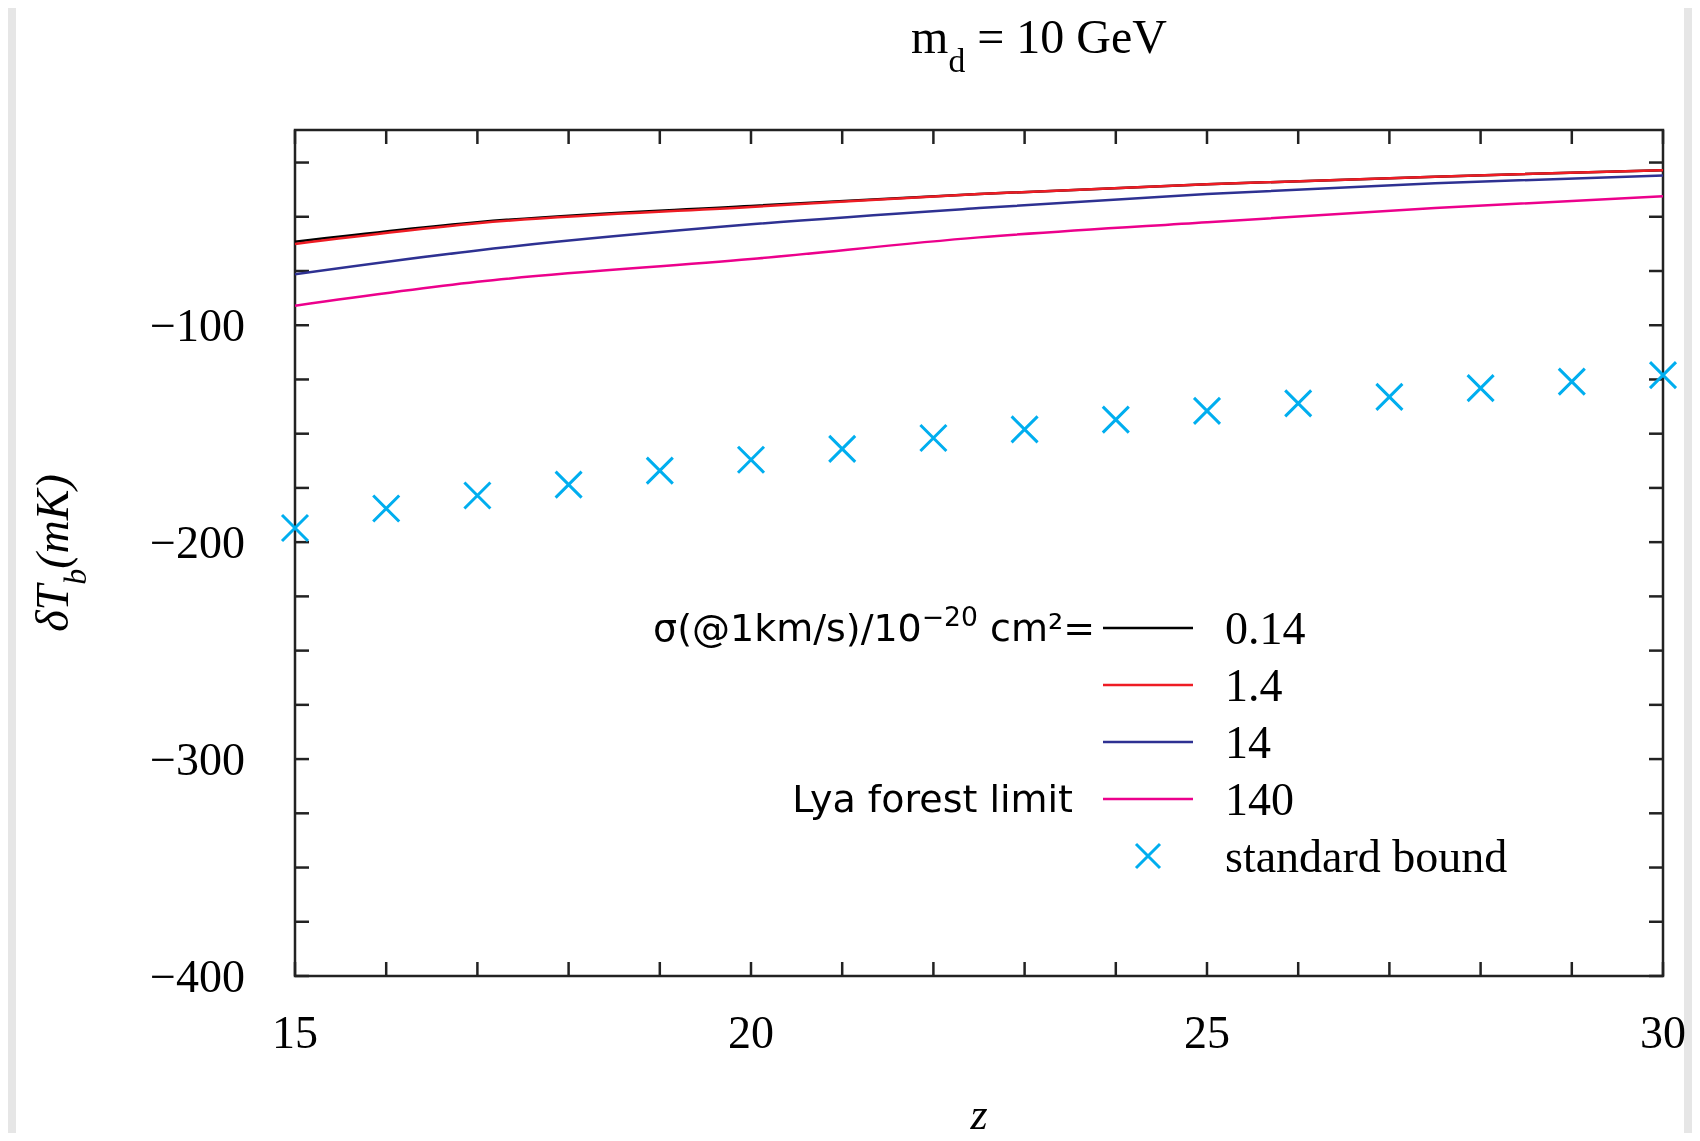 The width and height of the screenshot is (1700, 1141). What do you see at coordinates (1039, 44) in the screenshot?
I see `chart-title: m$_{d}$ = 10 GeV` at bounding box center [1039, 44].